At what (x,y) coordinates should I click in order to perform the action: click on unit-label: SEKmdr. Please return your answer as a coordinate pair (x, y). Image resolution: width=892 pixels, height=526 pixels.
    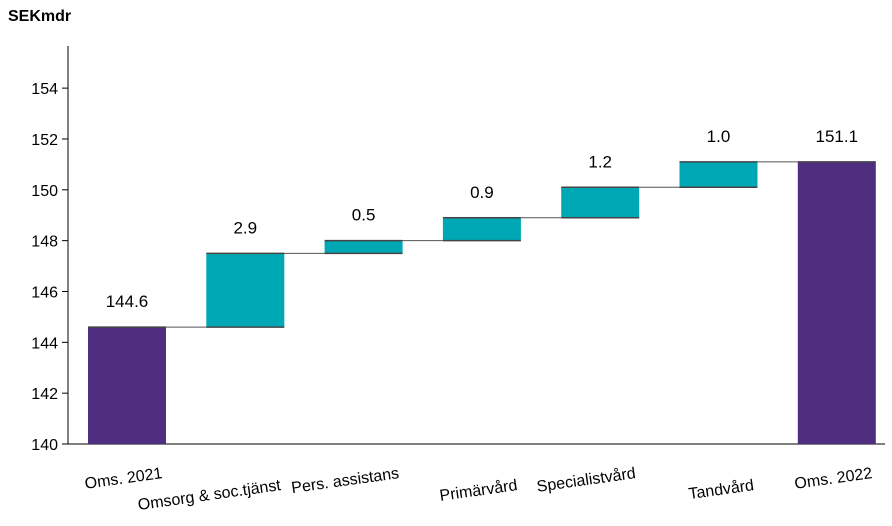
    Looking at the image, I should click on (40, 16).